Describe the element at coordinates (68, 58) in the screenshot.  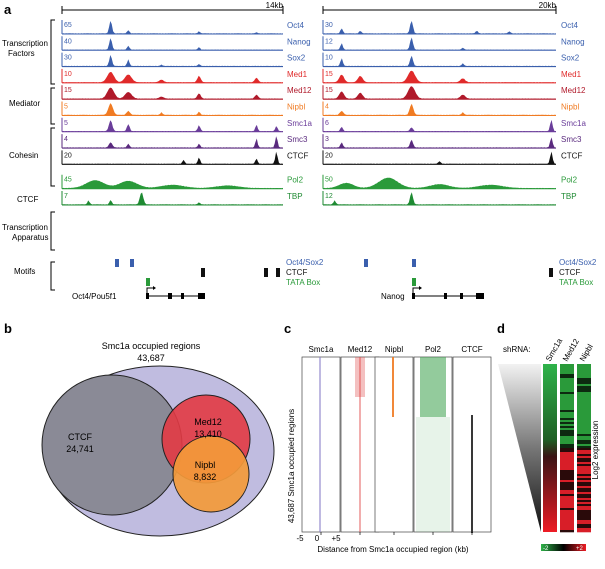
I see `track-scale: 30` at that location.